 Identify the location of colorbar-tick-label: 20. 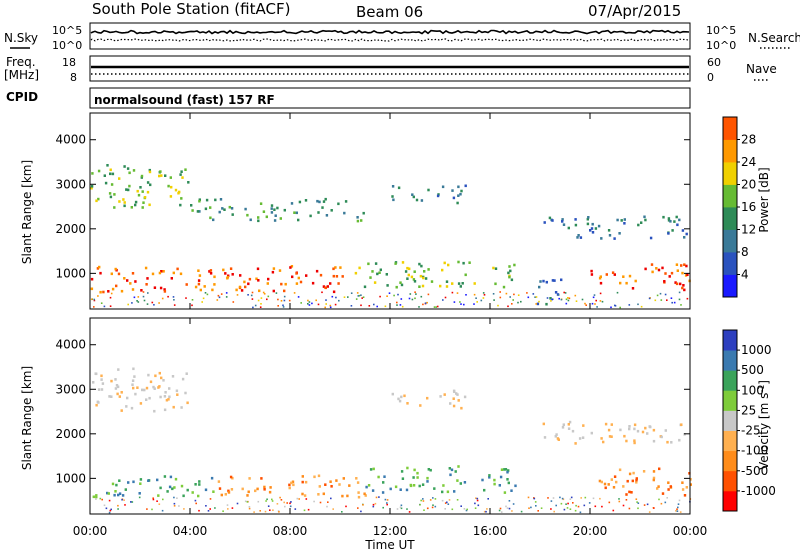
(748, 185).